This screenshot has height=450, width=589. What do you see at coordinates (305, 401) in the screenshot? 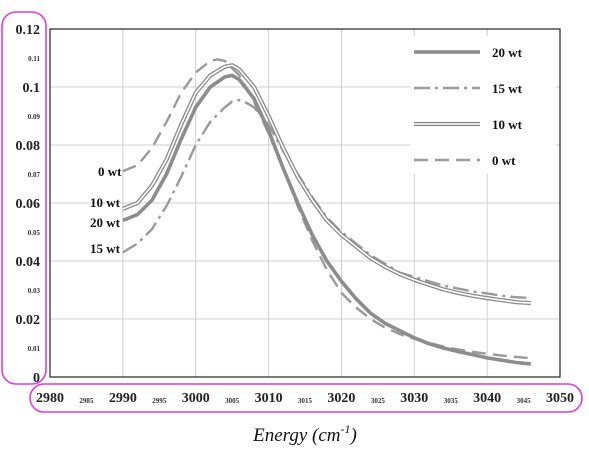
I see `x-minor-tick-label: 3015` at bounding box center [305, 401].